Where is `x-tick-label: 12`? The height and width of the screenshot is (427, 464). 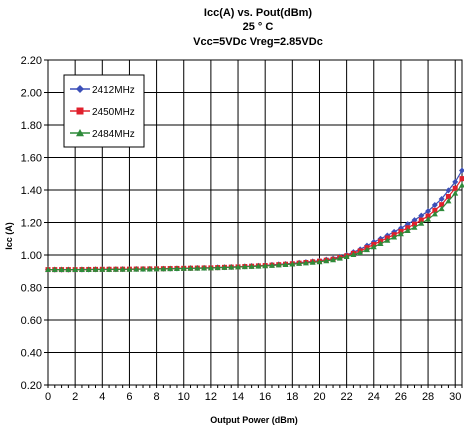 x-tick-label: 12 is located at coordinates (211, 397).